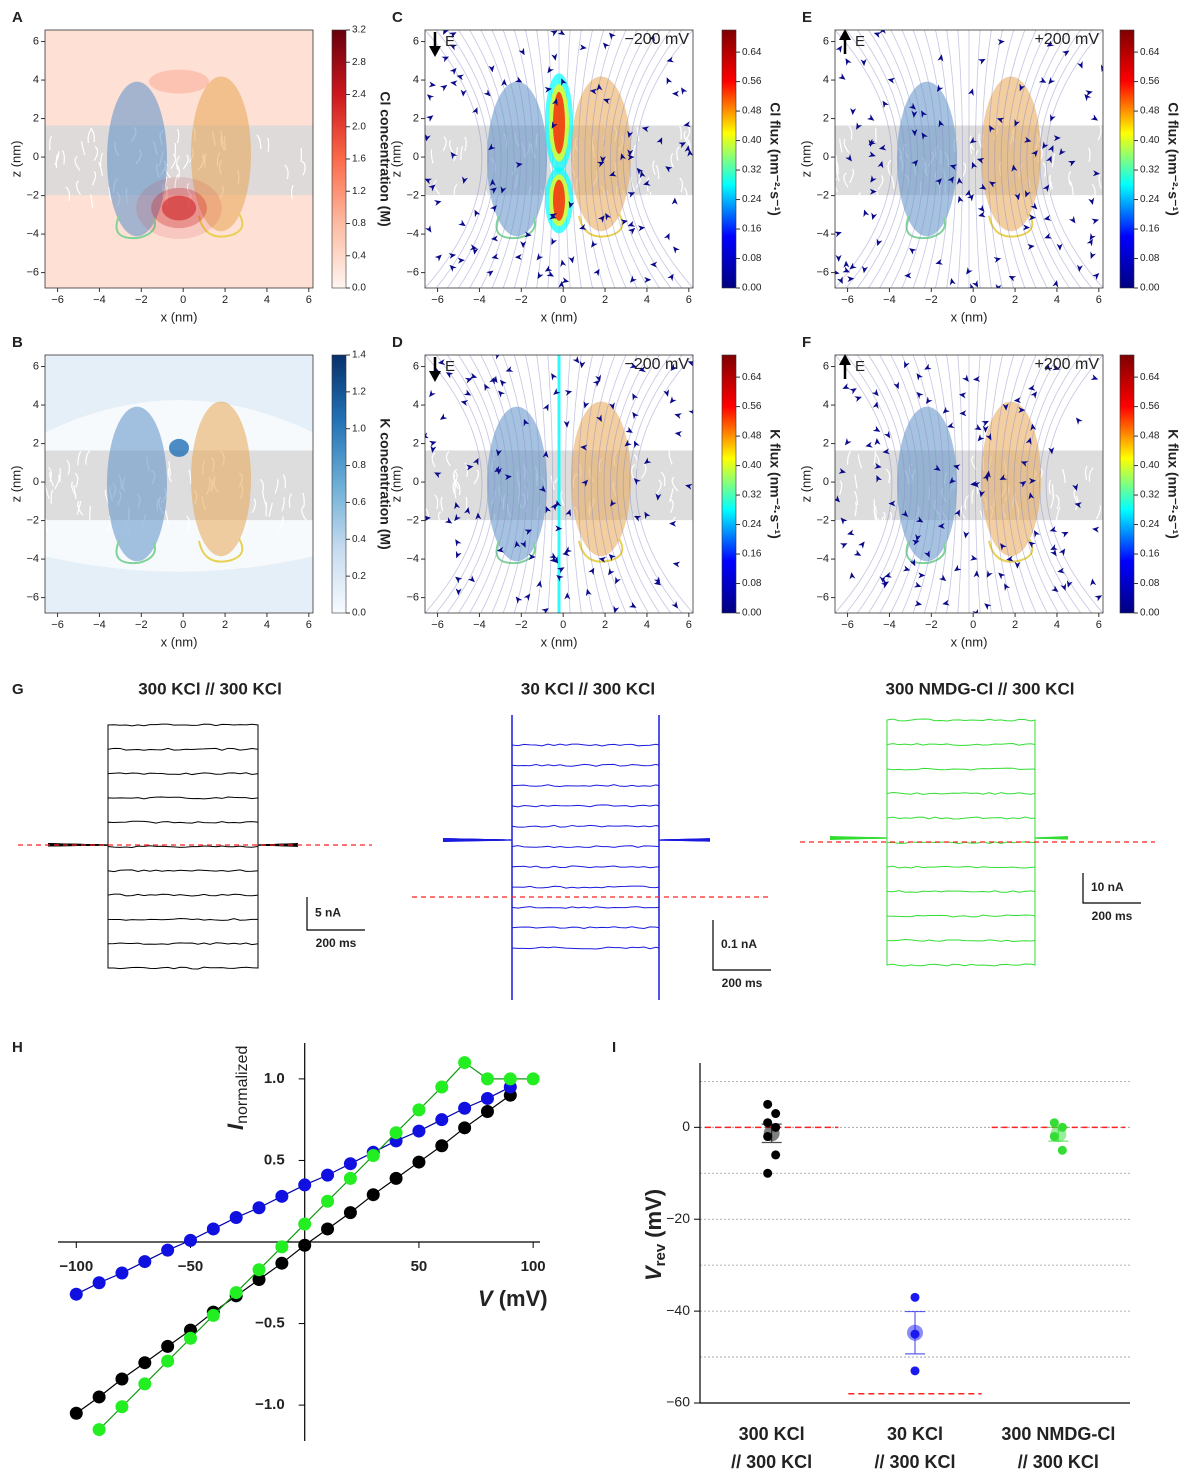 This screenshot has width=1189, height=1473. I want to click on y-tick-label: 2, so click(416, 118).